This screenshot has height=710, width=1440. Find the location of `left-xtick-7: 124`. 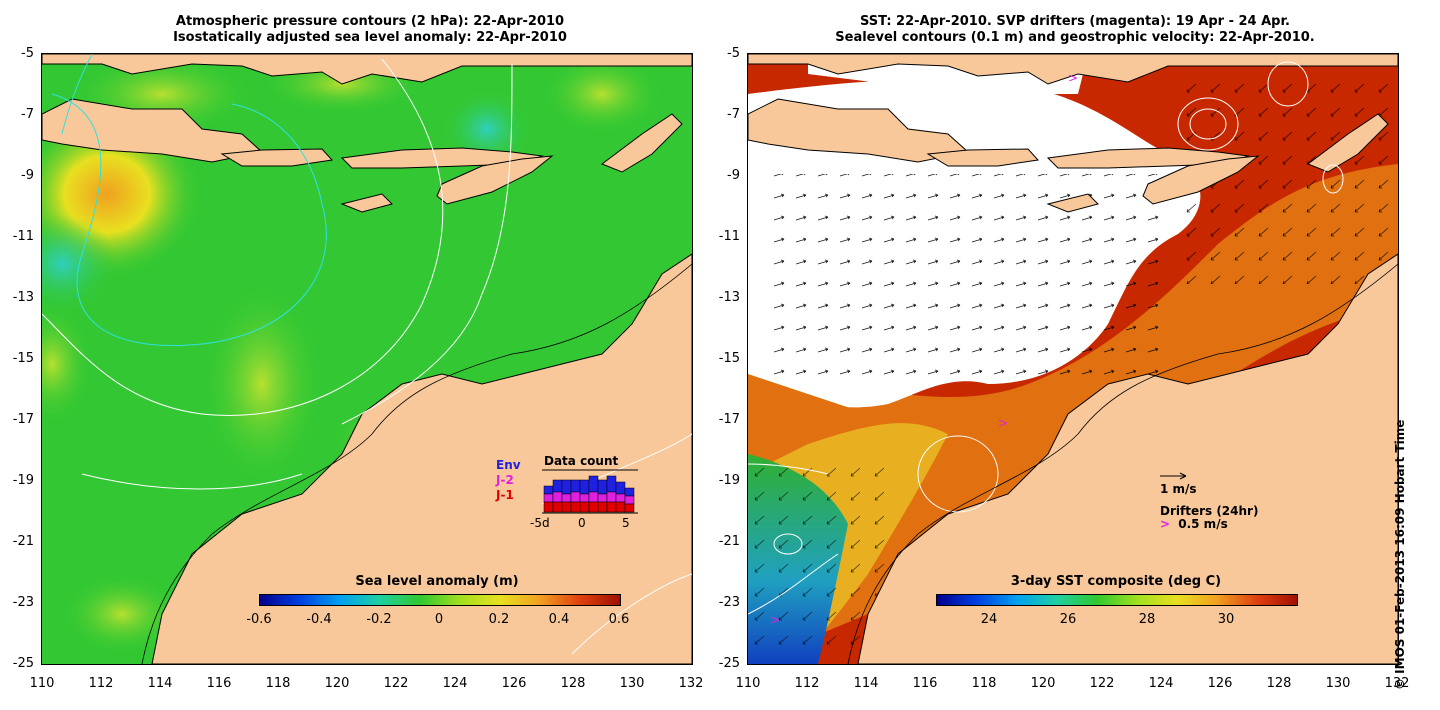

left-xtick-7: 124 is located at coordinates (455, 683).